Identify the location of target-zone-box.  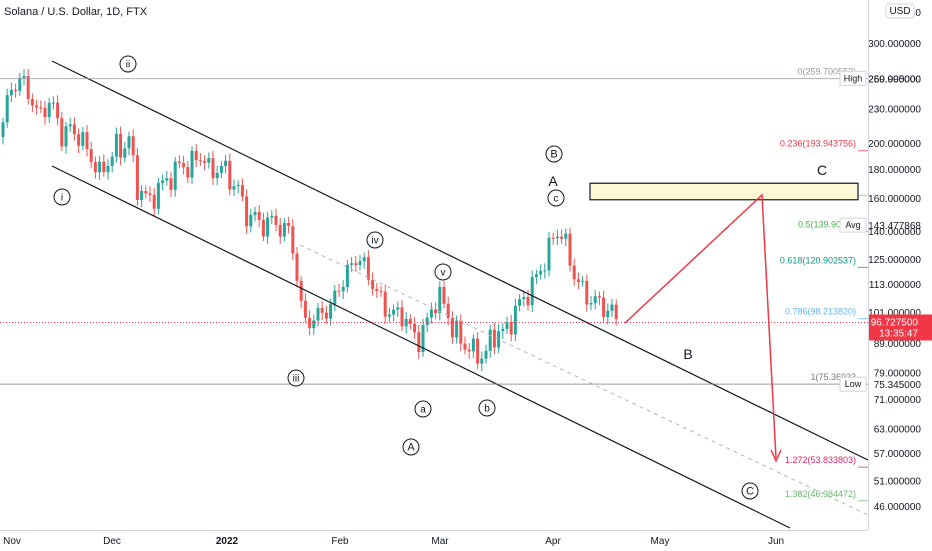
(724, 191).